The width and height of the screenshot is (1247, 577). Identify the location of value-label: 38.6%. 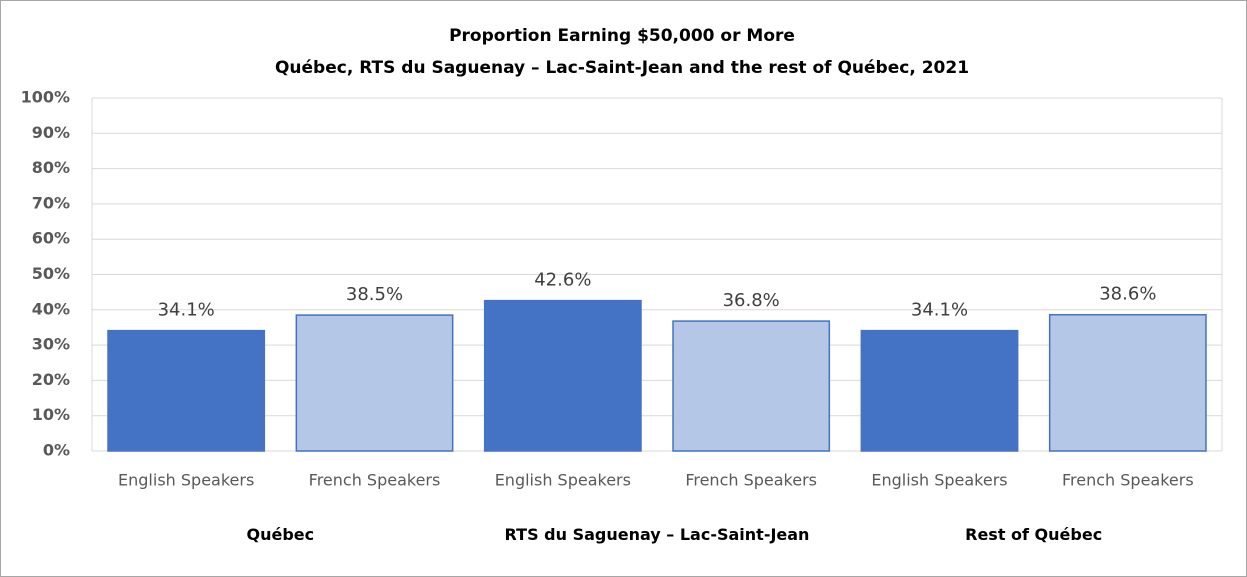
(1127, 294).